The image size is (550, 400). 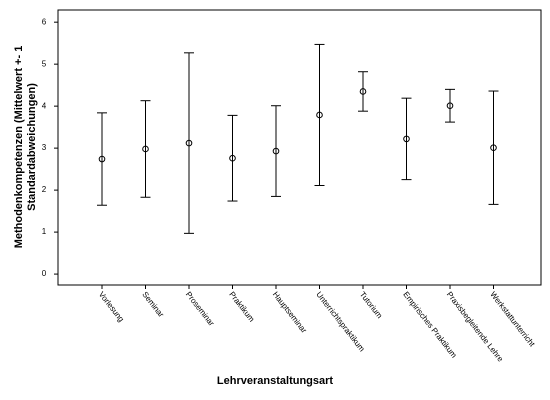 I want to click on y-axis-label: Methodenkompetenzen (Mittelwert +- 1, so click(x=19, y=147).